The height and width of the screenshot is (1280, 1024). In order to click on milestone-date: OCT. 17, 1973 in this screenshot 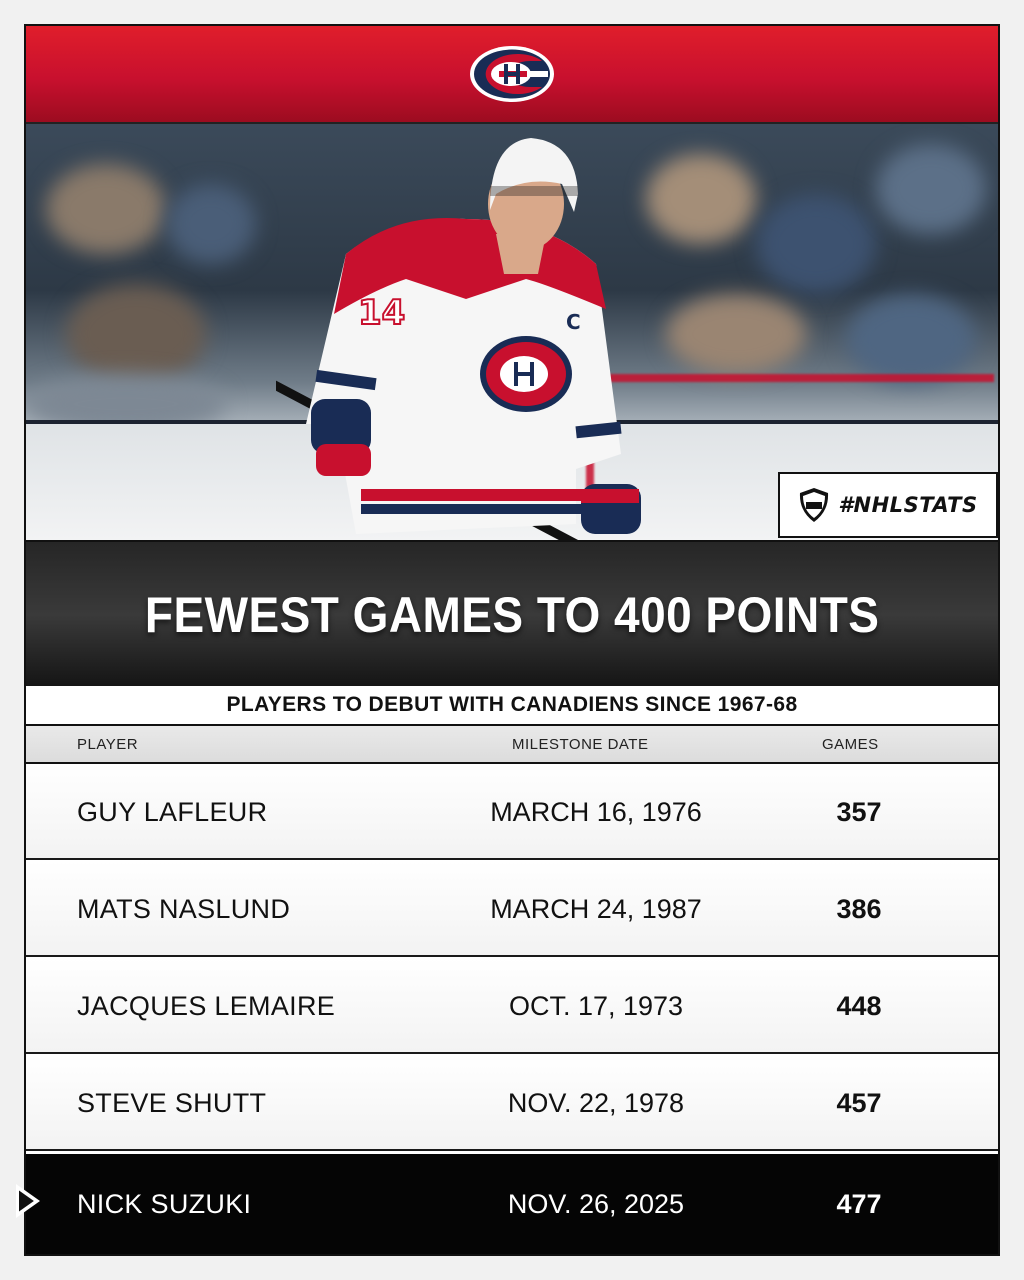, I will do `click(596, 1006)`.